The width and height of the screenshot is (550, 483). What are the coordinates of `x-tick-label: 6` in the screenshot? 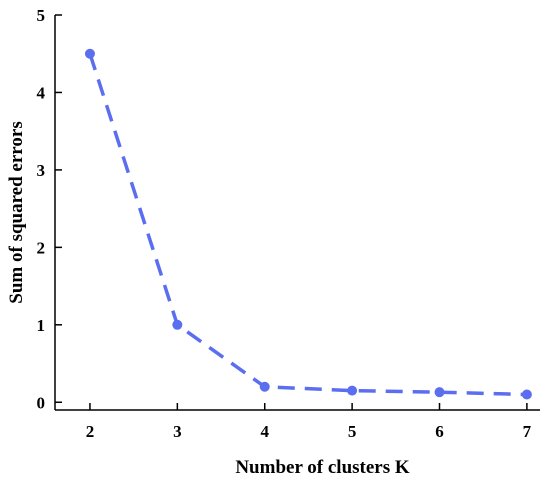 It's located at (439, 431).